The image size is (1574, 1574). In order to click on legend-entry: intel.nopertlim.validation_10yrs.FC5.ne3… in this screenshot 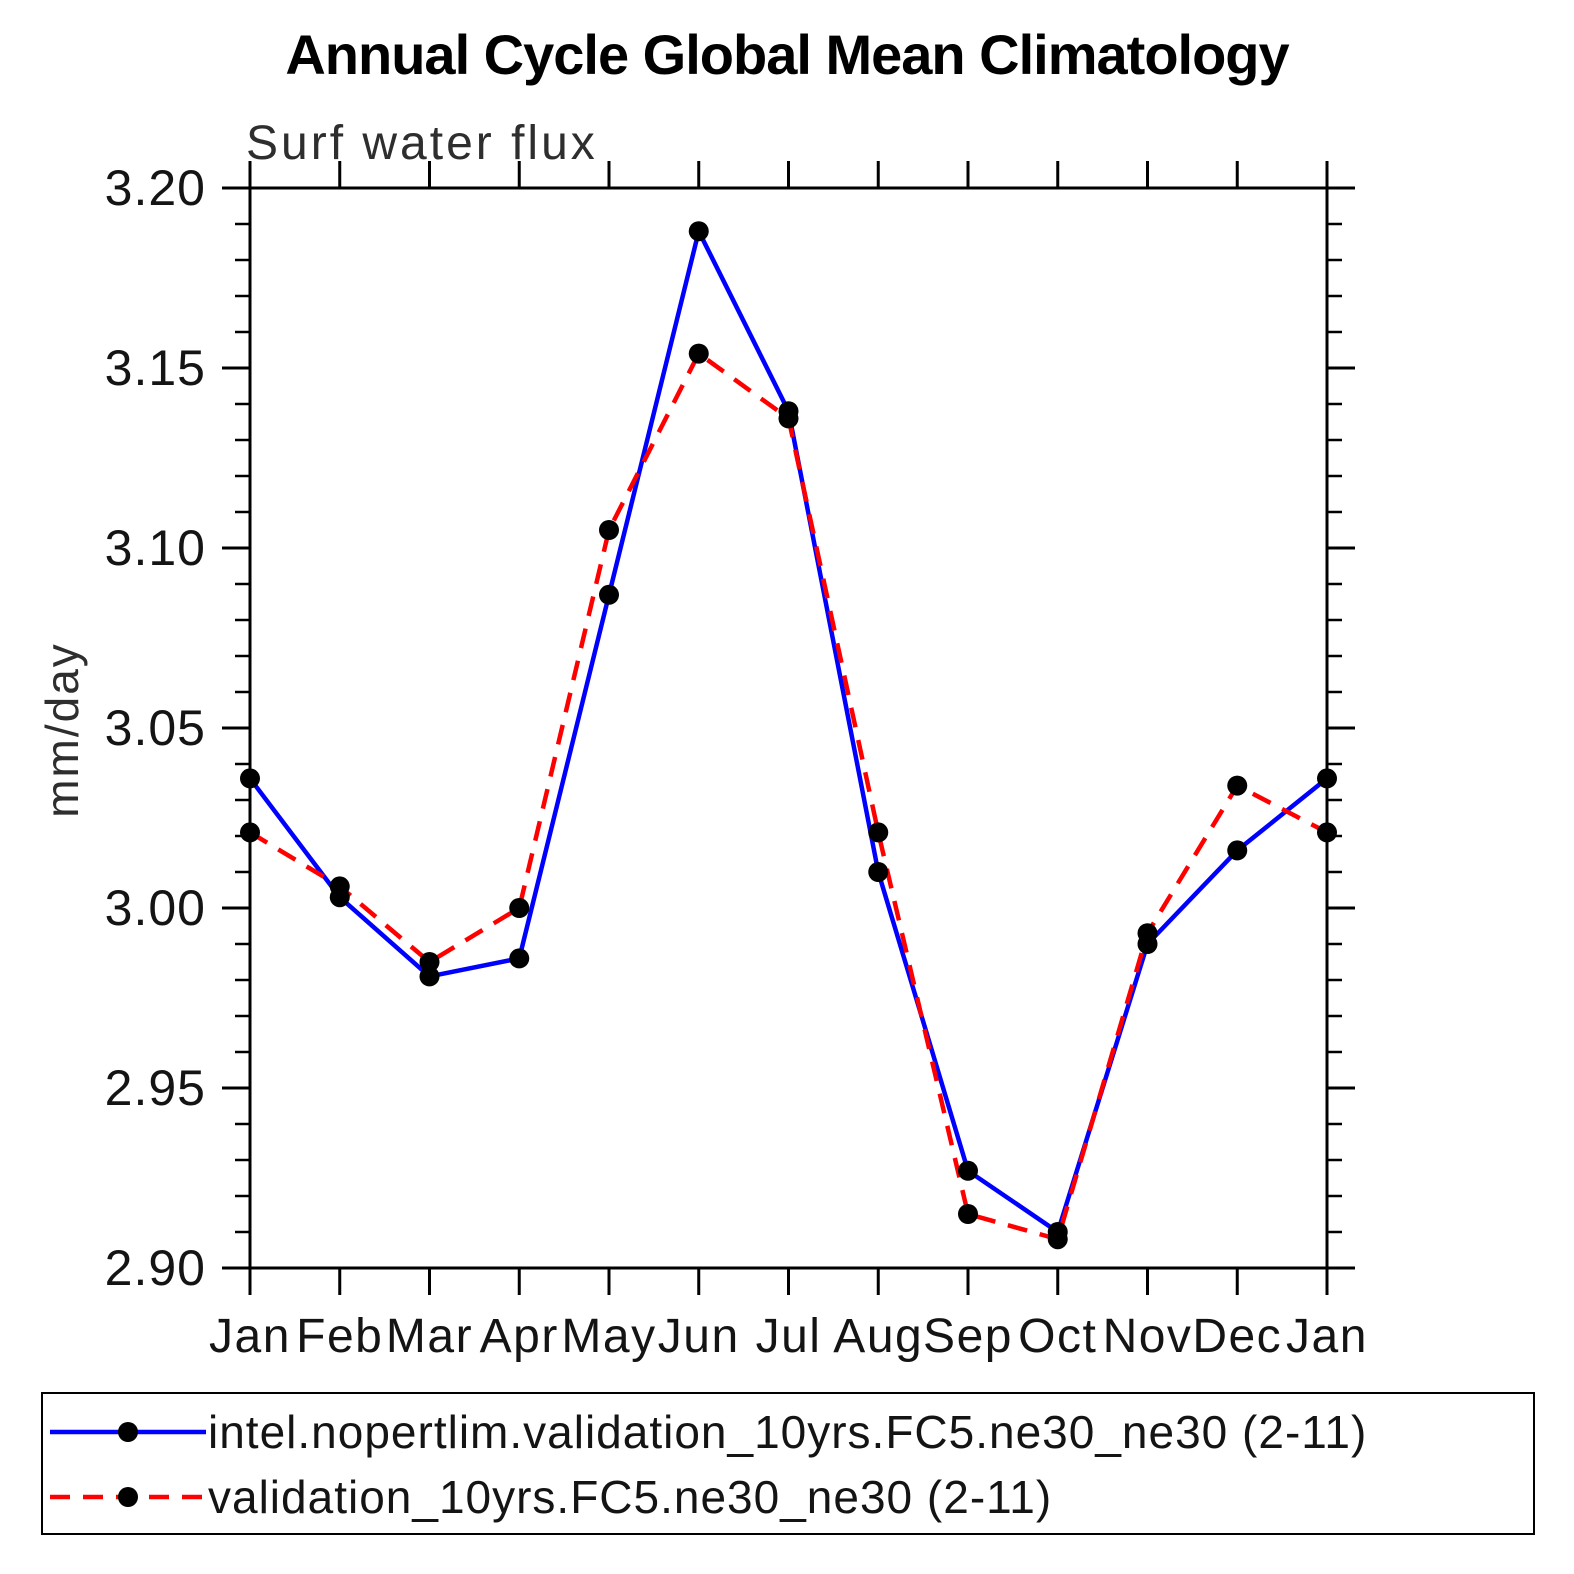, I will do `click(708, 1432)`.